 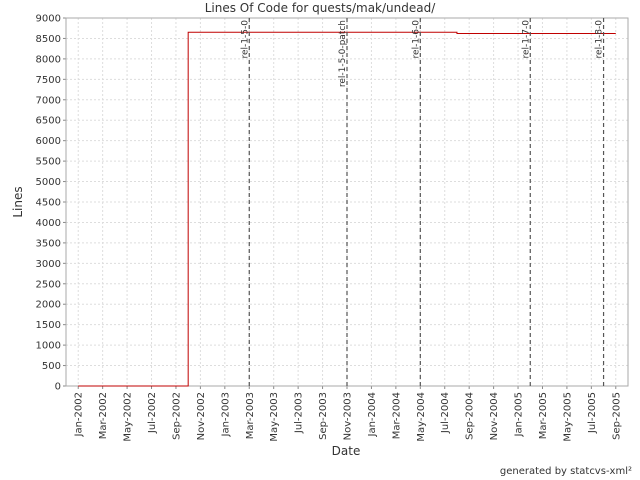 I want to click on y-tick-label: 8500, so click(x=48, y=39).